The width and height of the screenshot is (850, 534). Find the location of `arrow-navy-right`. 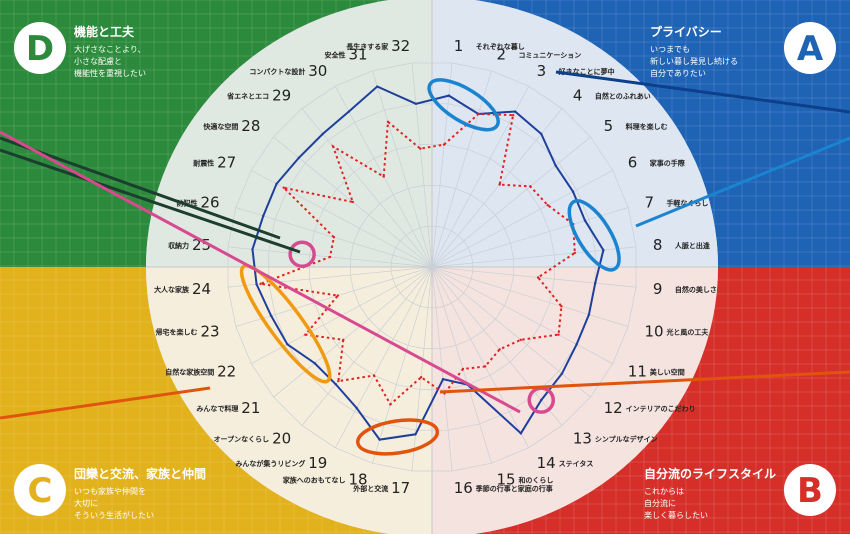

arrow-navy-right is located at coordinates (702, 92).